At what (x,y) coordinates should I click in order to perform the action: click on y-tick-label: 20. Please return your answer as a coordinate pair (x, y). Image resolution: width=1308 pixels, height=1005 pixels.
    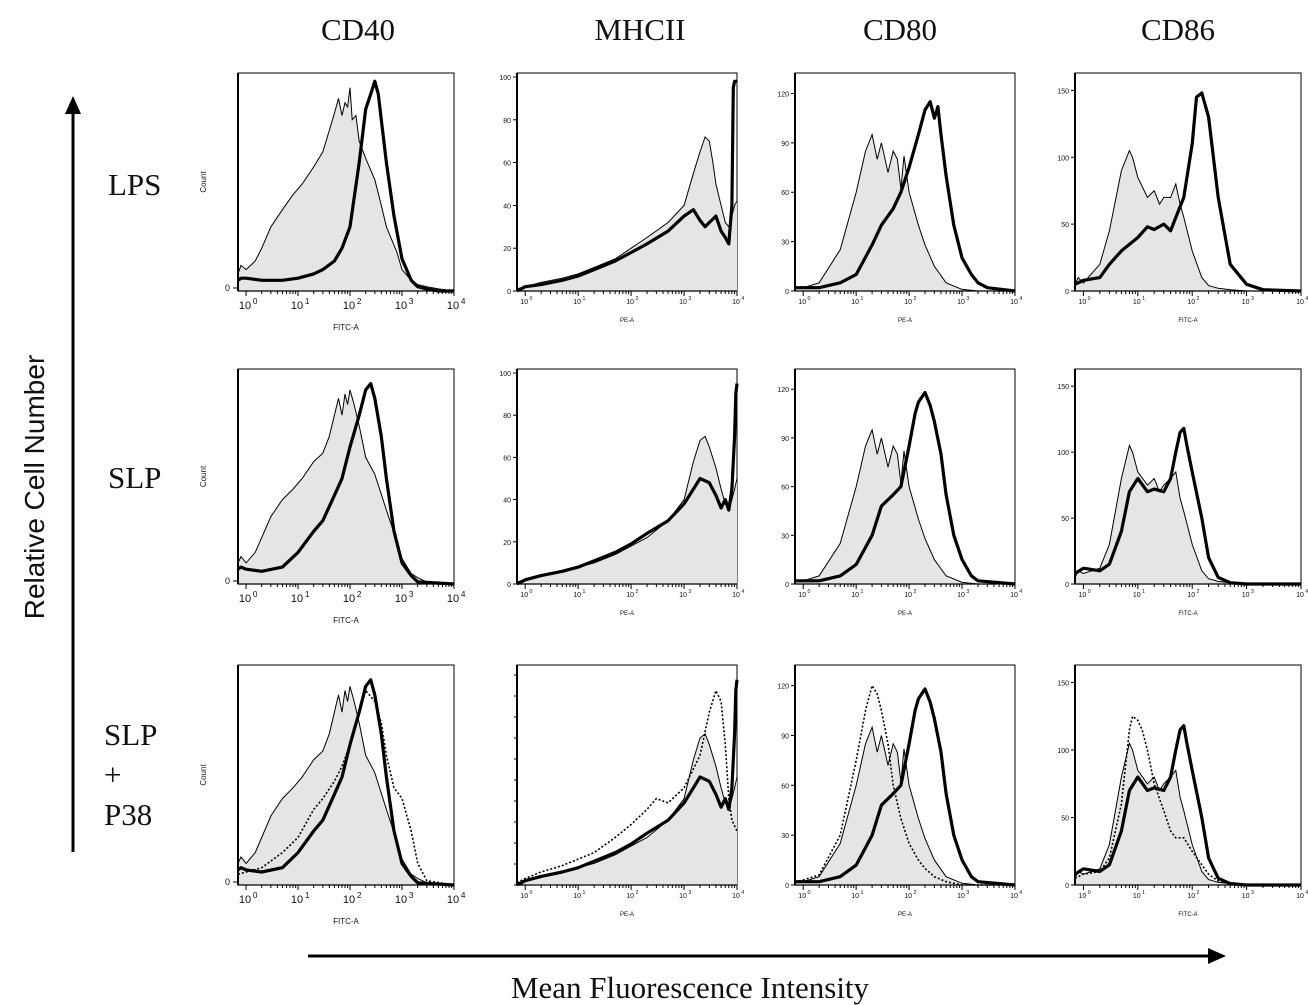
    Looking at the image, I should click on (507, 249).